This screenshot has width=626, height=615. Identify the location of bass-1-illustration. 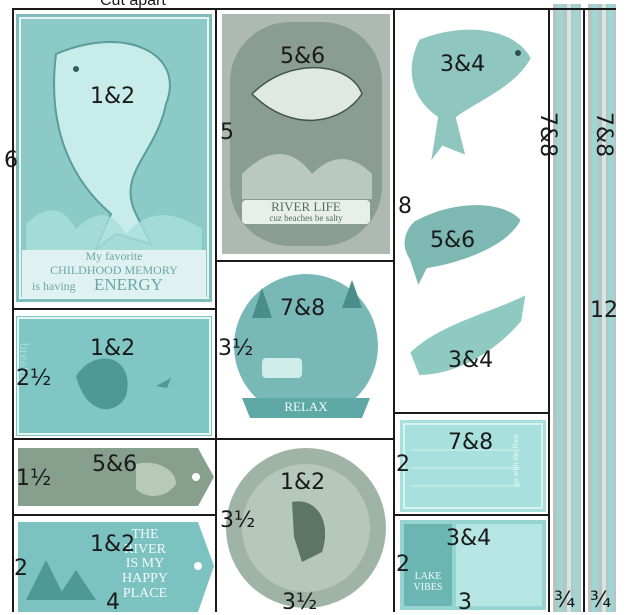
(471, 97).